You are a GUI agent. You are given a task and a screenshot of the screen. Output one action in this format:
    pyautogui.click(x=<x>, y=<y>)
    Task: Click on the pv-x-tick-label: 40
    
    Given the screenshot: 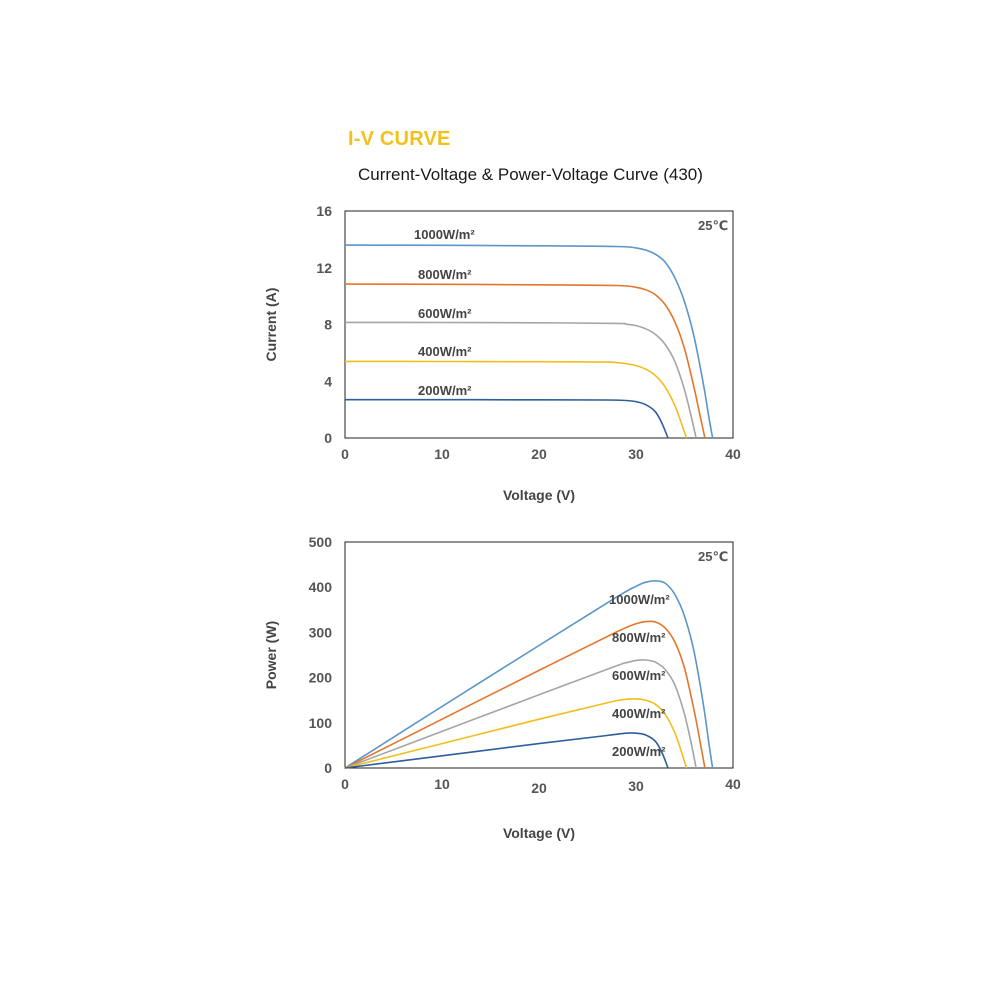 What is the action you would take?
    pyautogui.click(x=733, y=784)
    